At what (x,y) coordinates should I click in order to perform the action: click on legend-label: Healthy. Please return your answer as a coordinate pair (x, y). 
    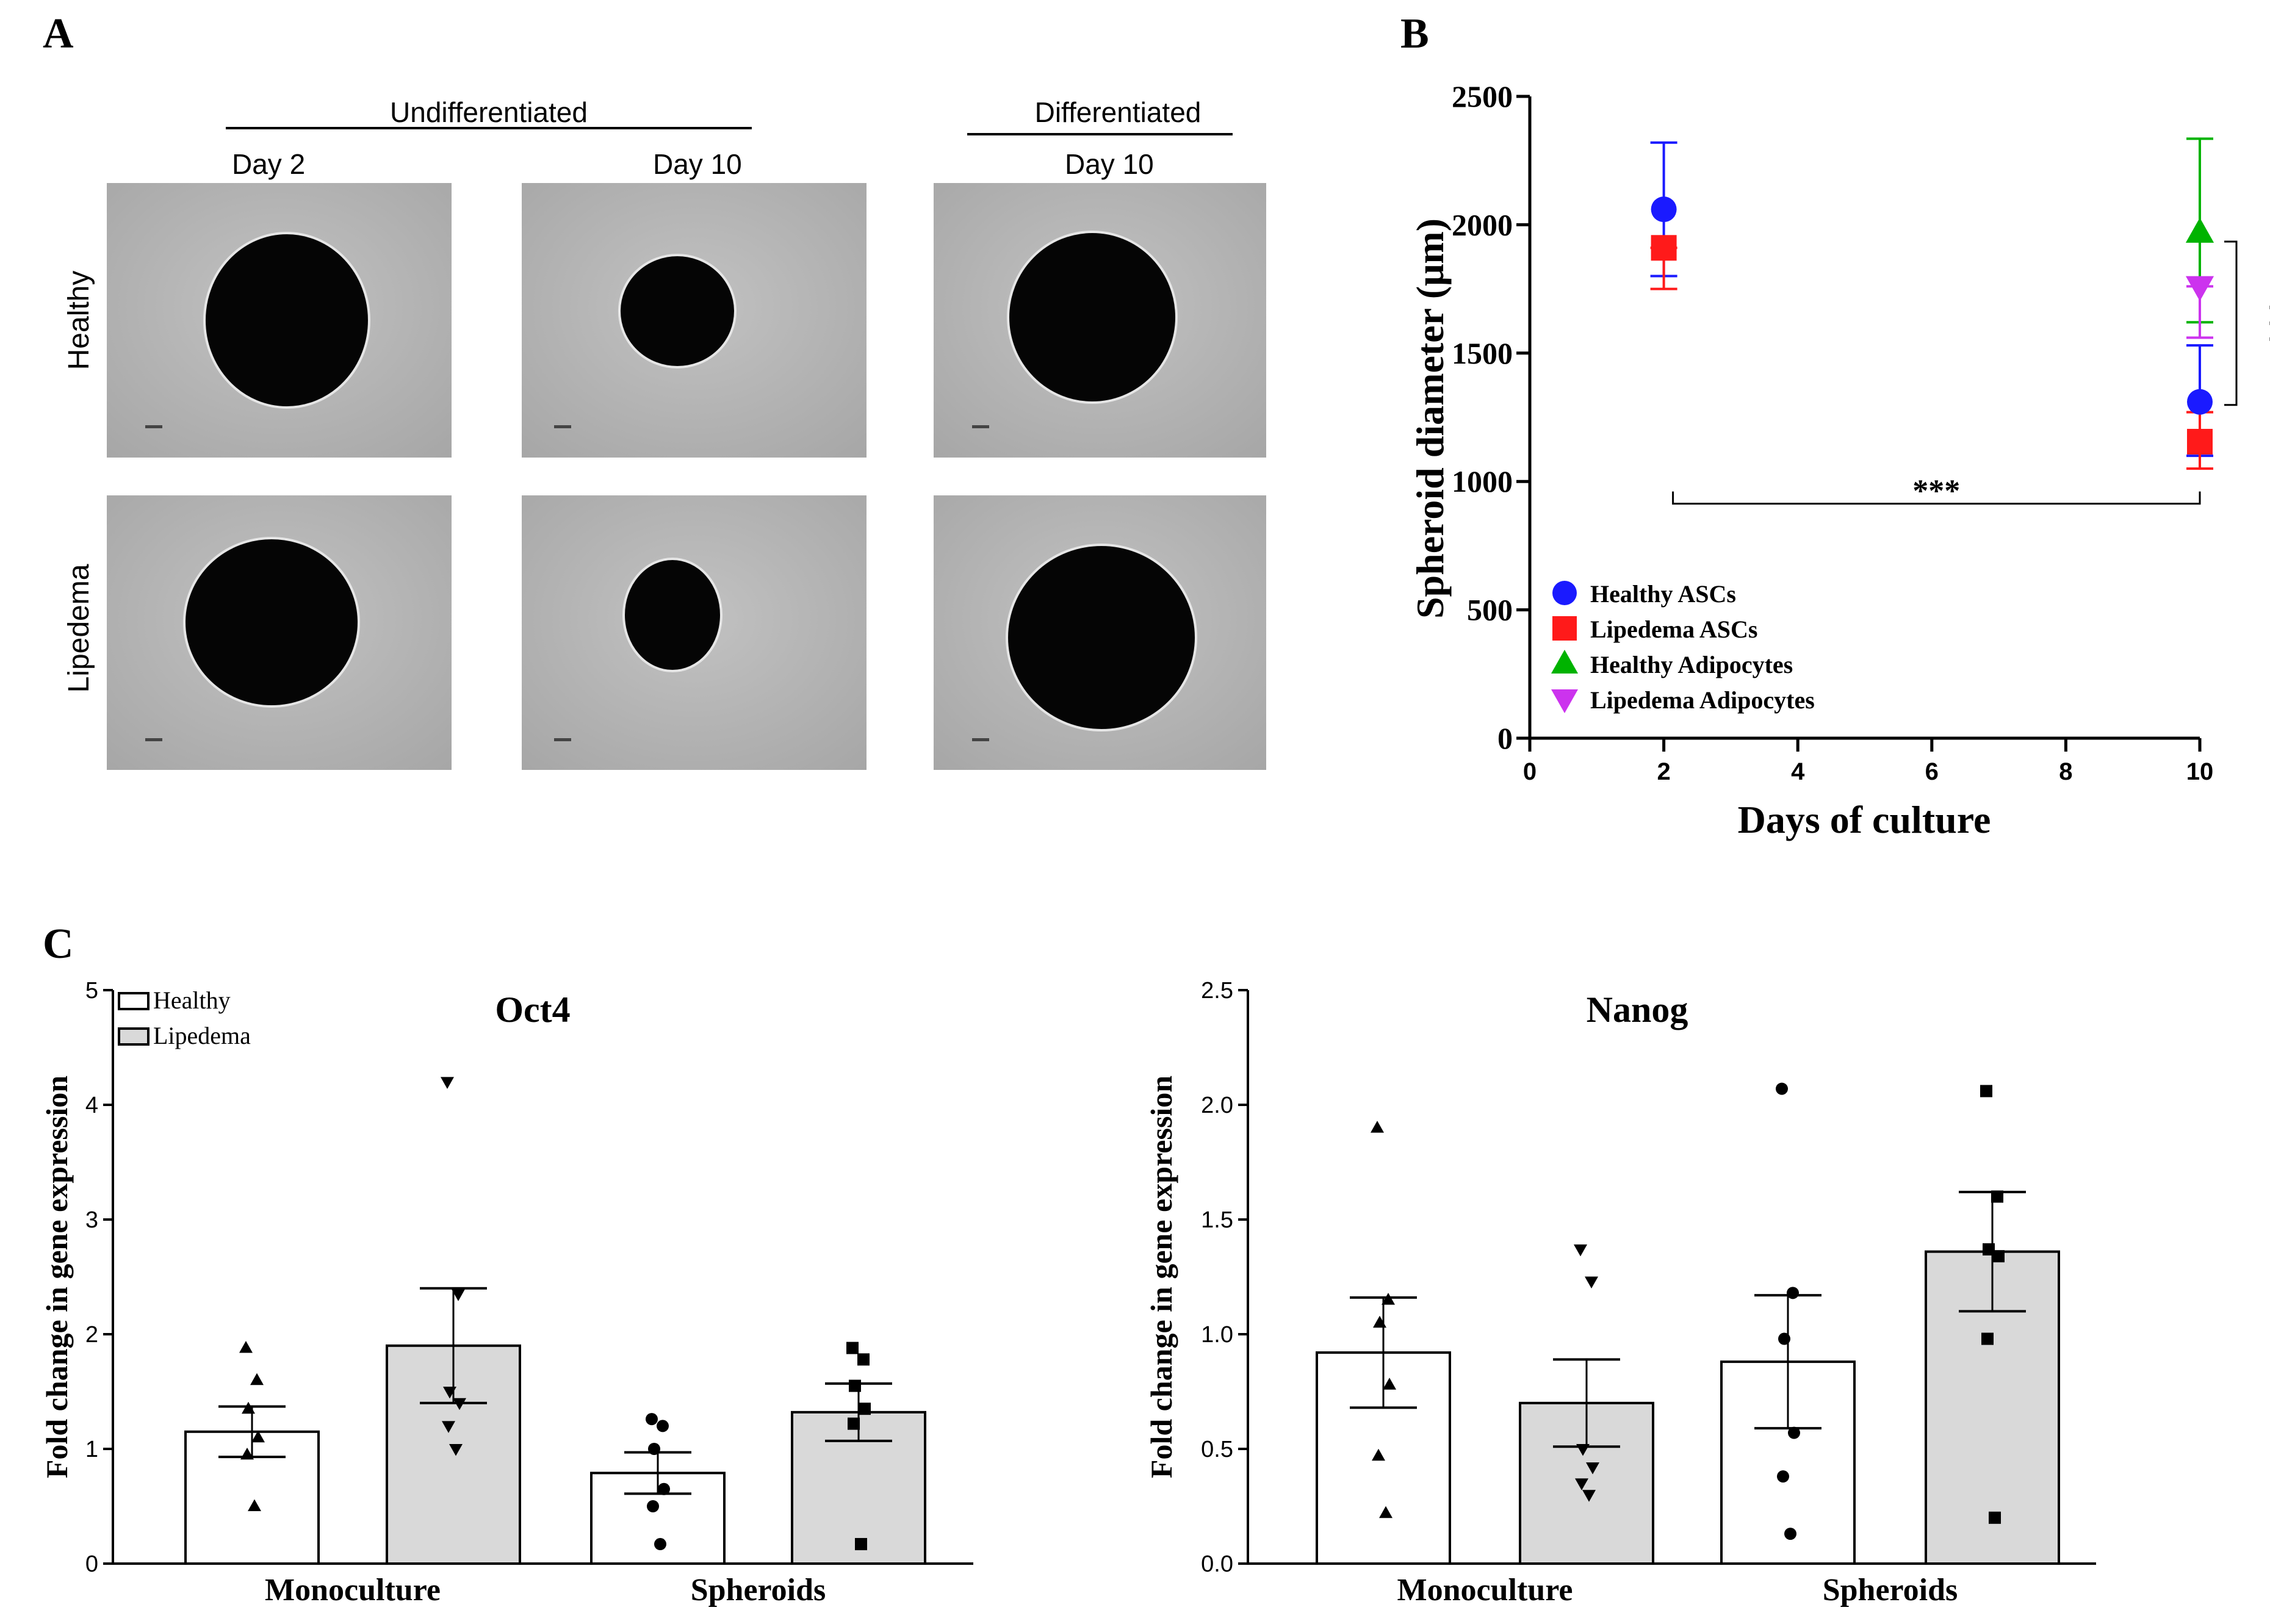
    Looking at the image, I should click on (192, 1000).